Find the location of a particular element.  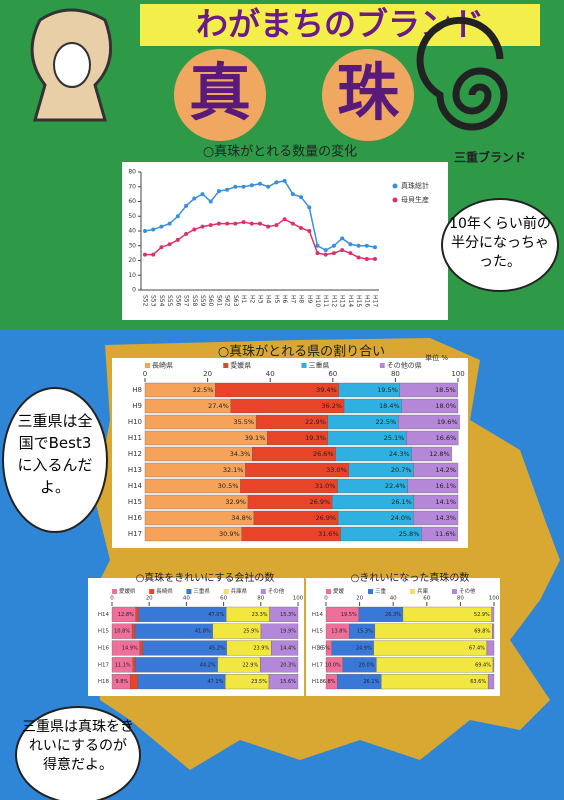

value-label: 35.5% is located at coordinates (243, 422).